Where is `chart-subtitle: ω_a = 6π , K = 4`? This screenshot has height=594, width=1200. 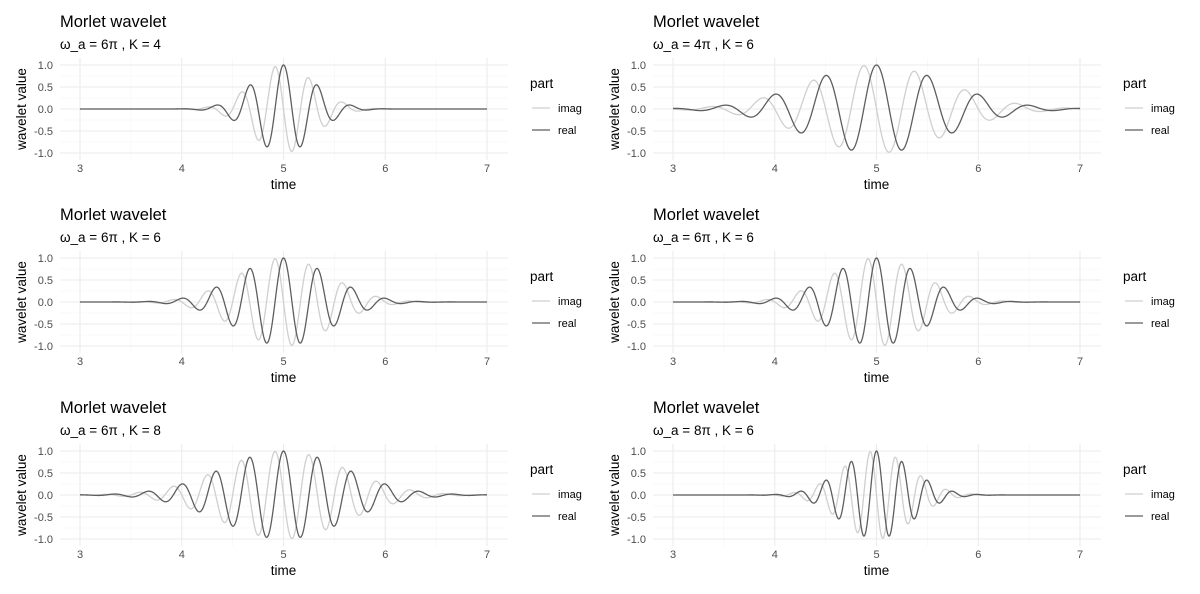
chart-subtitle: ω_a = 6π , K = 4 is located at coordinates (110, 44).